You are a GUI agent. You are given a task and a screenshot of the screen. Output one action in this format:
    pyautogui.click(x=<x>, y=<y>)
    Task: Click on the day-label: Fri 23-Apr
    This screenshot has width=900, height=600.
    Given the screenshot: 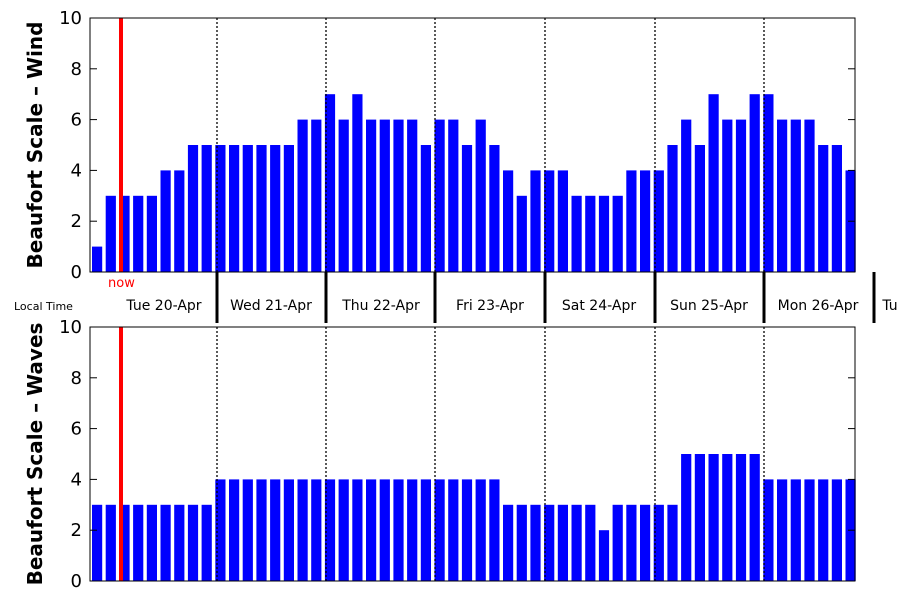 What is the action you would take?
    pyautogui.click(x=490, y=306)
    